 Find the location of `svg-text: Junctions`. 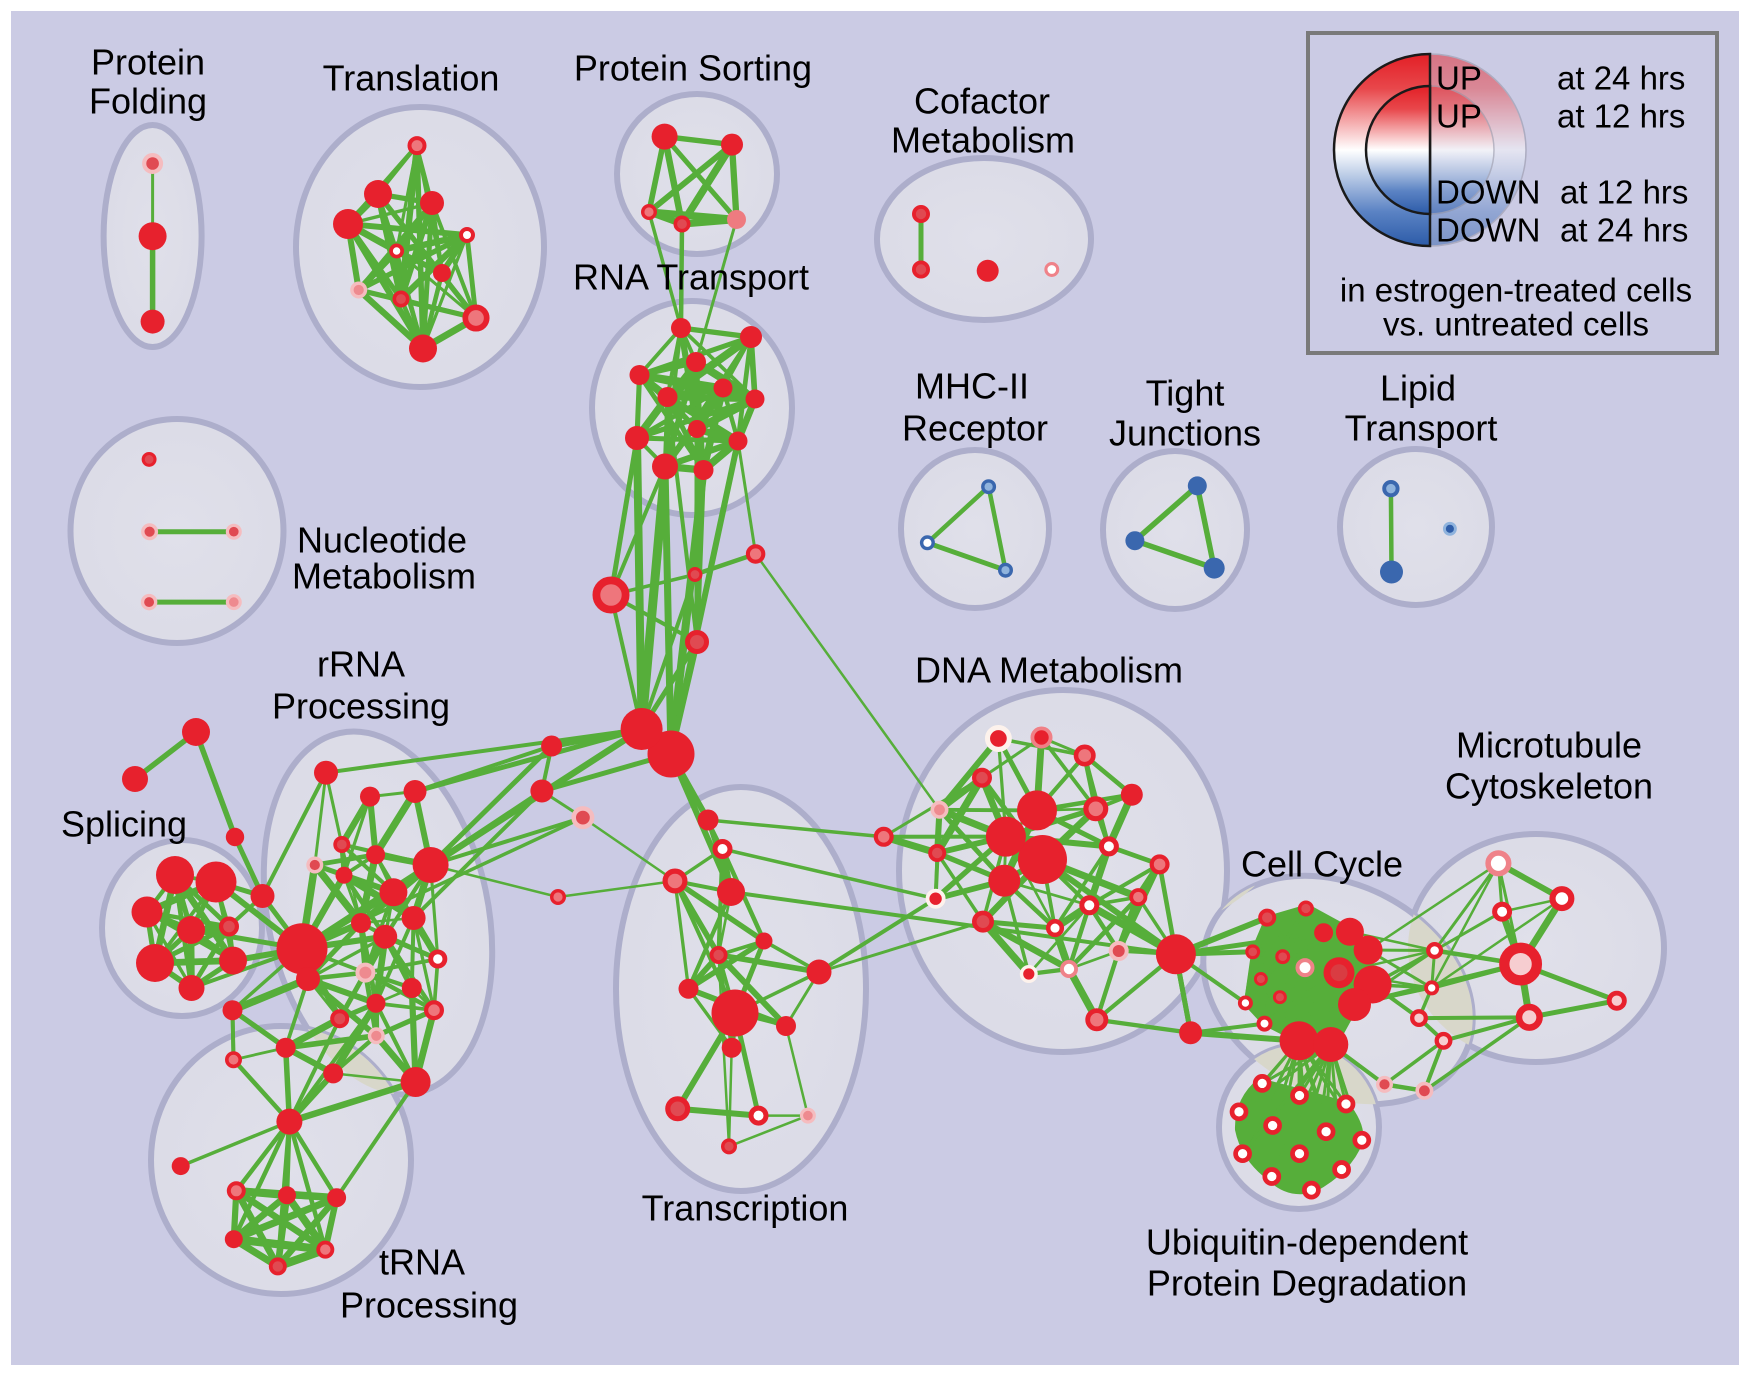

svg-text: Junctions is located at coordinates (1185, 433).